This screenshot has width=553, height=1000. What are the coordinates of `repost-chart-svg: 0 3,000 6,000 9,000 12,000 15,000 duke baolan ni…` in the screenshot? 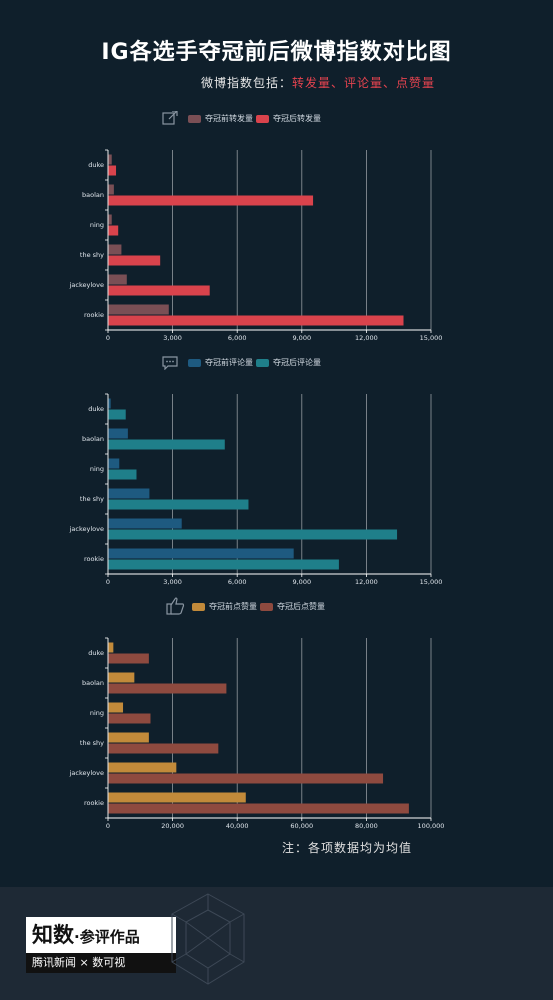 It's located at (256, 245).